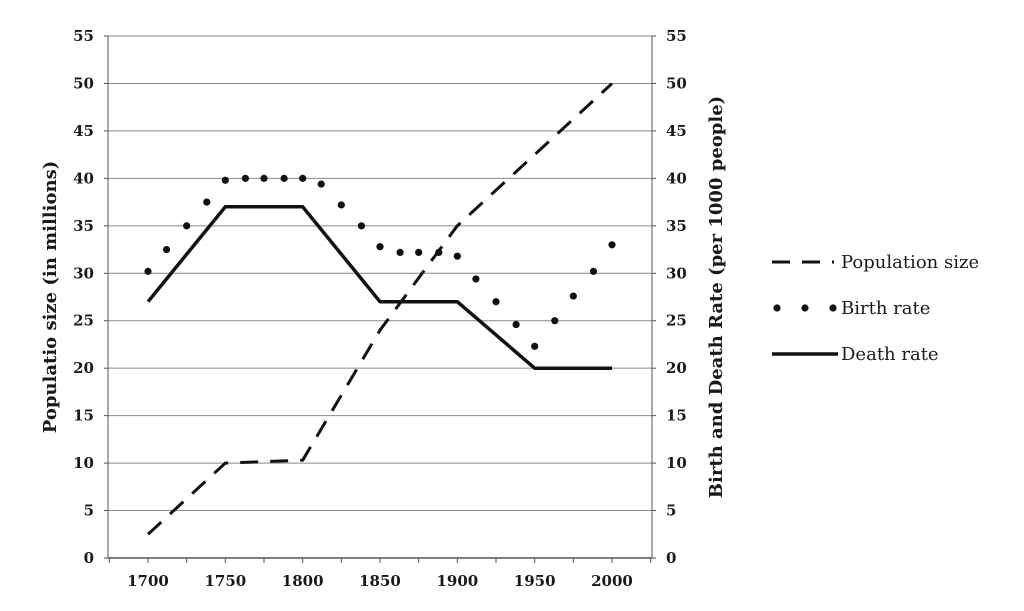 The image size is (1024, 611). I want to click on legend-label: Death rate, so click(890, 354).